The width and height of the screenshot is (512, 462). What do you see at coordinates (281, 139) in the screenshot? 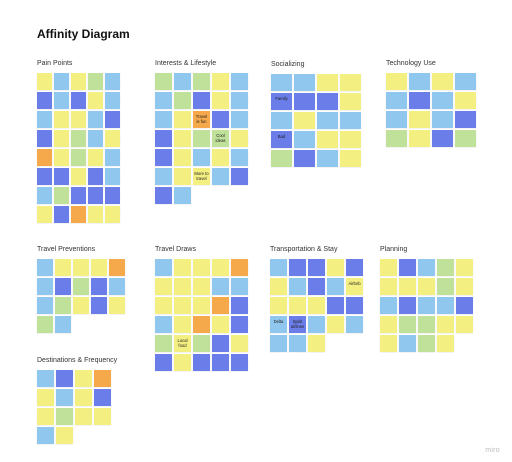
I see `sticky-note: Bad` at bounding box center [281, 139].